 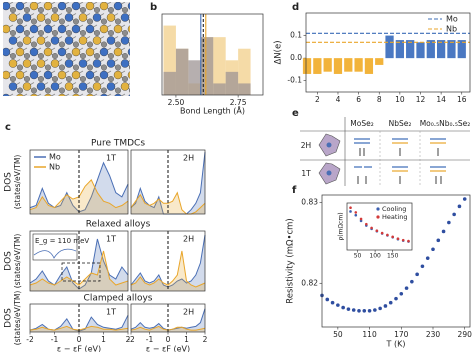 What do you see at coordinates (128, 339) in the screenshot?
I see `x-tick-label: 2` at bounding box center [128, 339].